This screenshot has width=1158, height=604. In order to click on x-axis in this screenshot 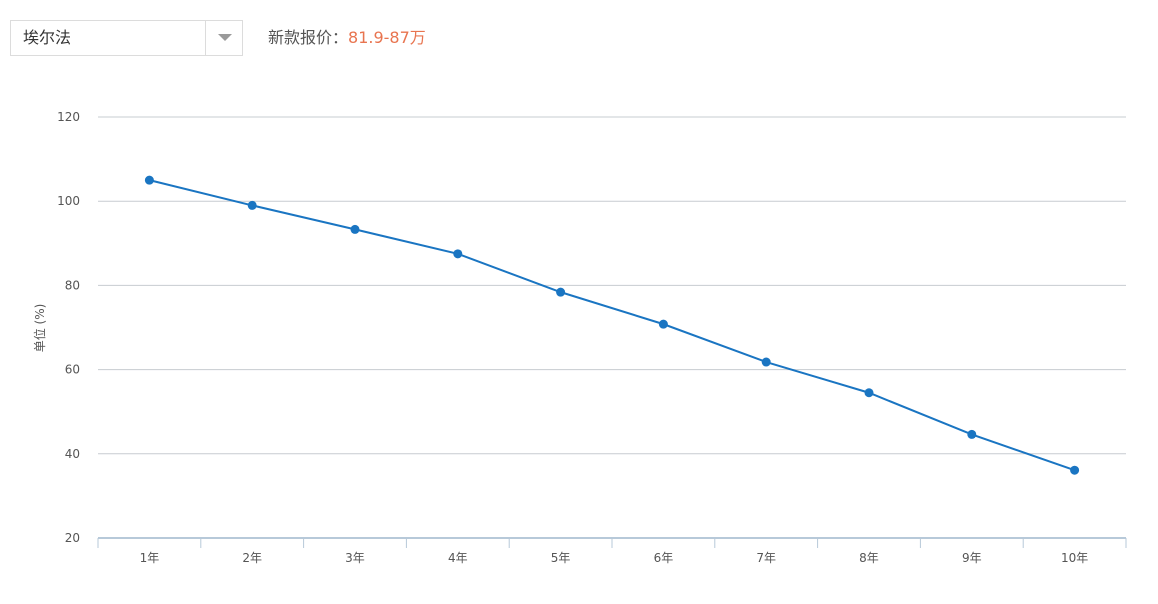, I will do `click(612, 542)`.